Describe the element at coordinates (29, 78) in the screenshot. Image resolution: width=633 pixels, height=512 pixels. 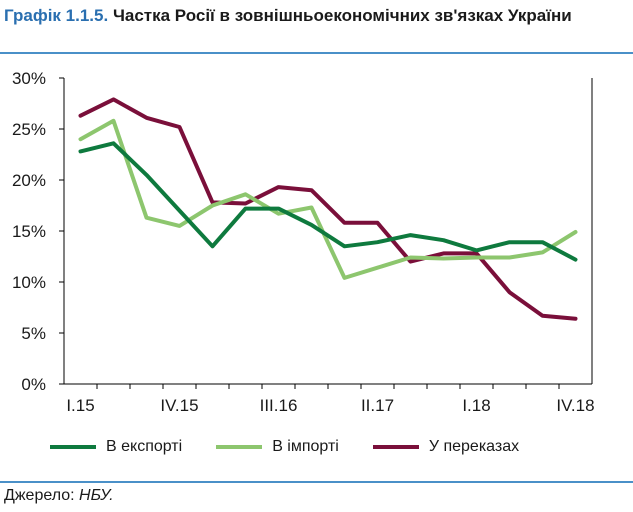
I see `y-tick-label: 30%` at that location.